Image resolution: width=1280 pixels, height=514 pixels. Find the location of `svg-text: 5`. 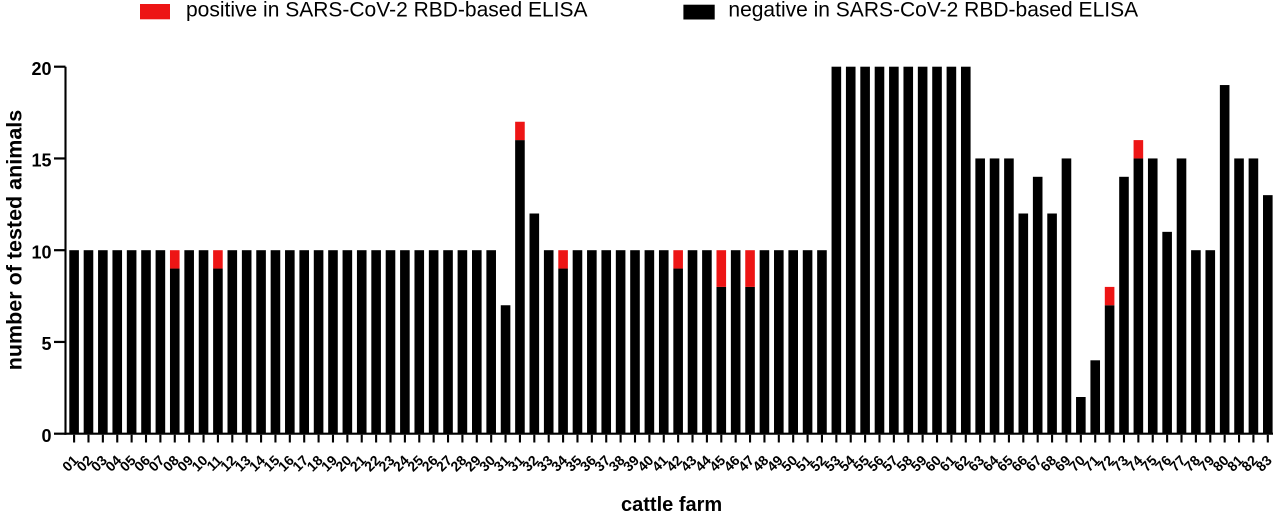

svg-text: 5 is located at coordinates (46, 344).